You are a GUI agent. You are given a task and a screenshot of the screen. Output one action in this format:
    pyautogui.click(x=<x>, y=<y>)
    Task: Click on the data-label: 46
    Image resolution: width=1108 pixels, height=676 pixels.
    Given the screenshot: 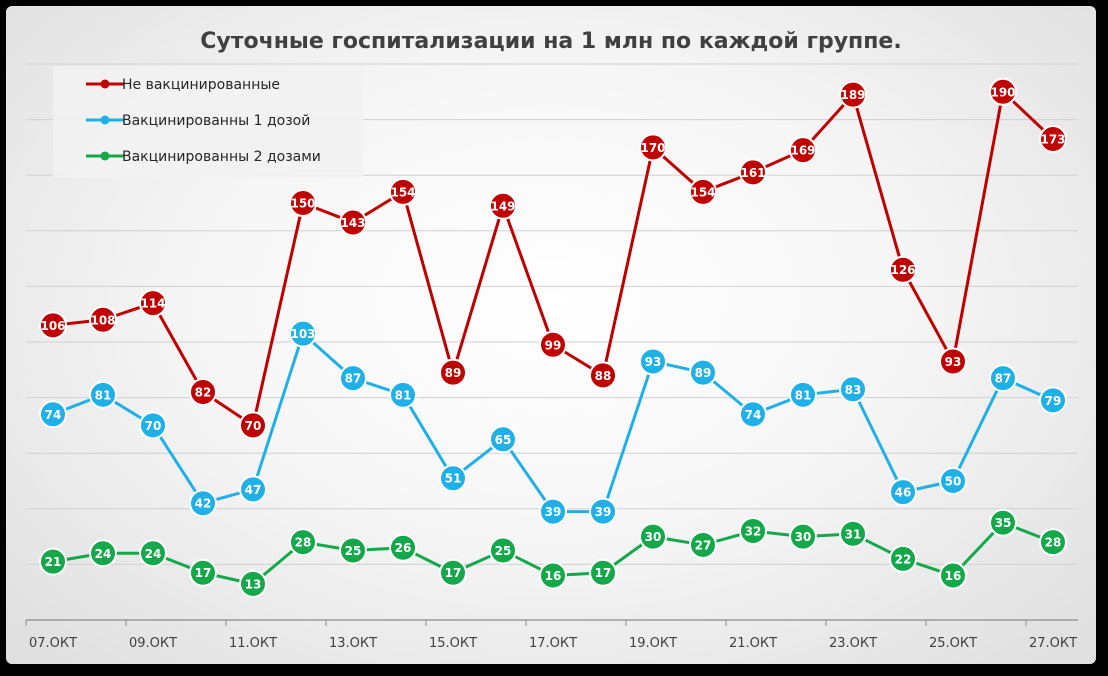 What is the action you would take?
    pyautogui.click(x=903, y=493)
    